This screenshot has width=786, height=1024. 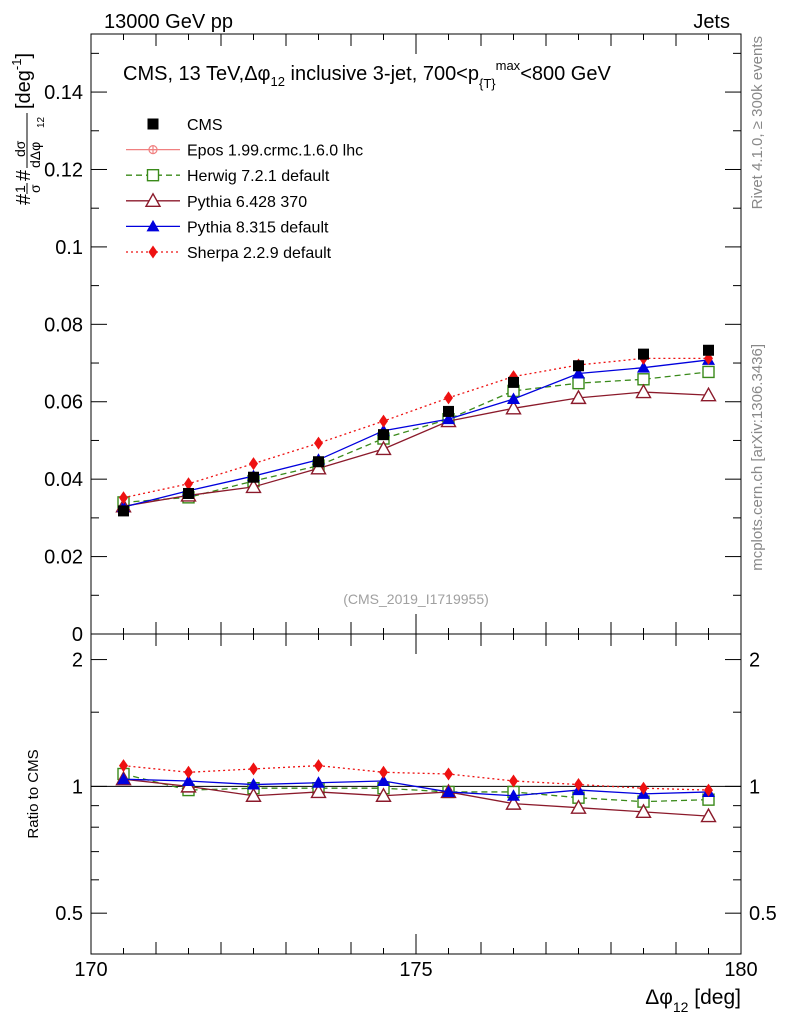 What do you see at coordinates (257, 74) in the screenshot?
I see `title-phi: Δφ` at bounding box center [257, 74].